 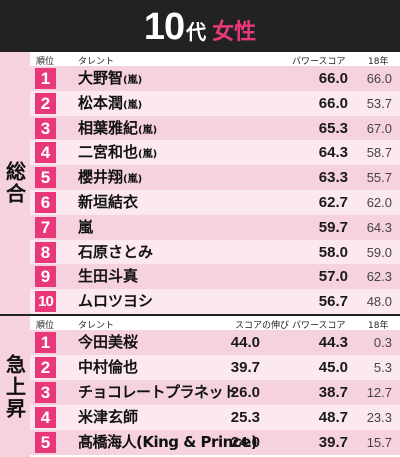 What do you see at coordinates (45, 252) in the screenshot?
I see `rank-badge: 8` at bounding box center [45, 252].